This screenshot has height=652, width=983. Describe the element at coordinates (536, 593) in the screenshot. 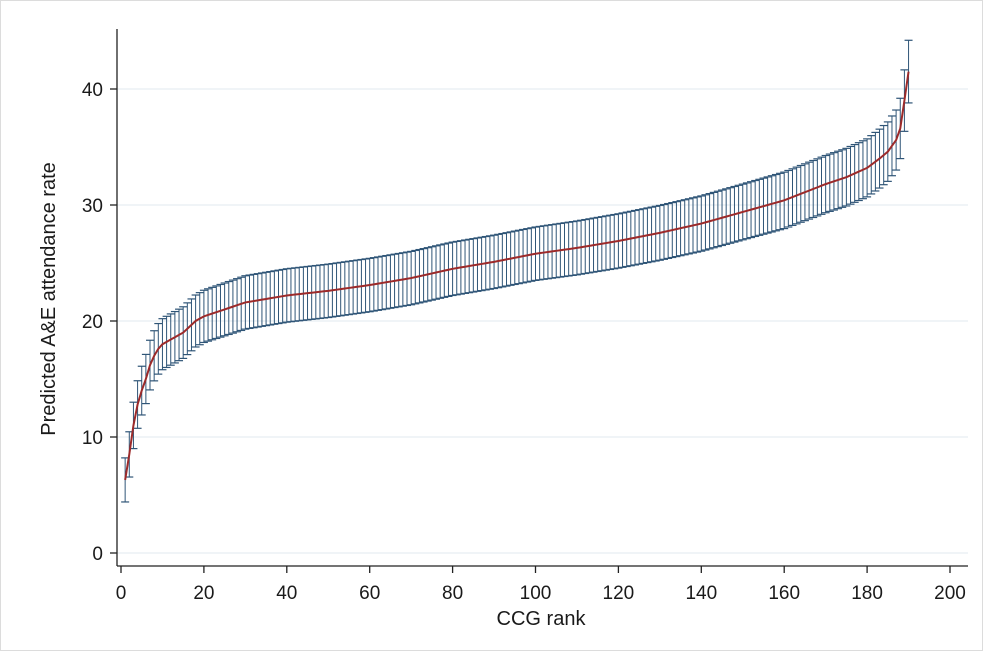

I see `x-tick-label-100: 100` at that location.